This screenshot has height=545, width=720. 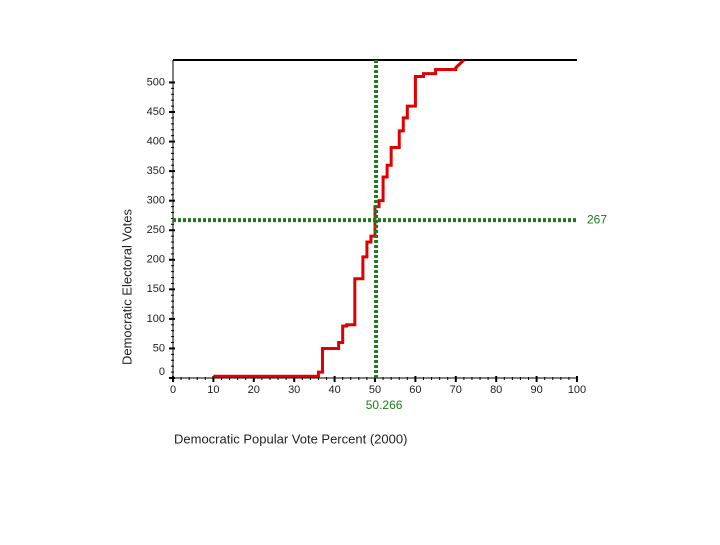 What do you see at coordinates (577, 390) in the screenshot?
I see `x-tick-label: 100` at bounding box center [577, 390].